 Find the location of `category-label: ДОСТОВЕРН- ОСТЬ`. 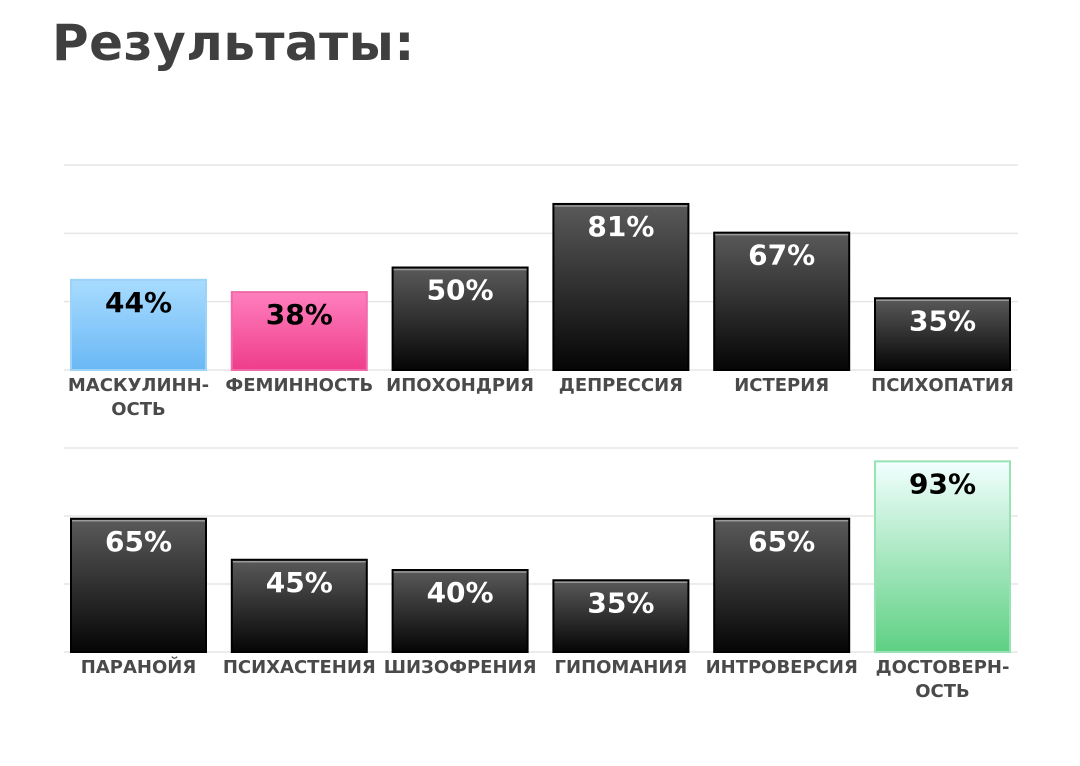

category-label: ДОСТОВЕРН- ОСТЬ is located at coordinates (943, 679).